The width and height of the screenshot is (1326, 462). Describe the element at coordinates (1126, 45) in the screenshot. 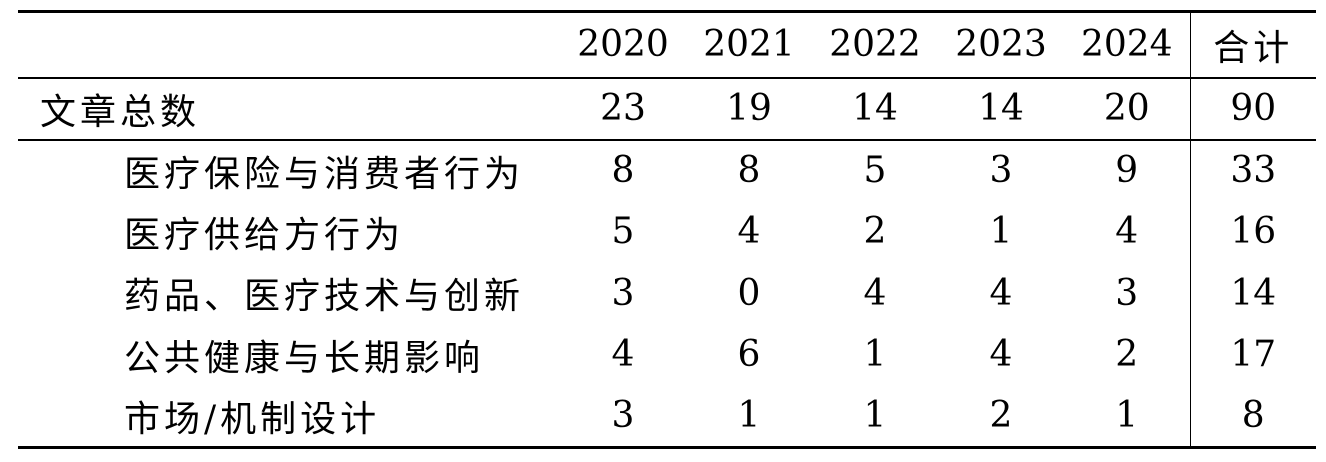

I see `year-header-2024: 2024` at that location.